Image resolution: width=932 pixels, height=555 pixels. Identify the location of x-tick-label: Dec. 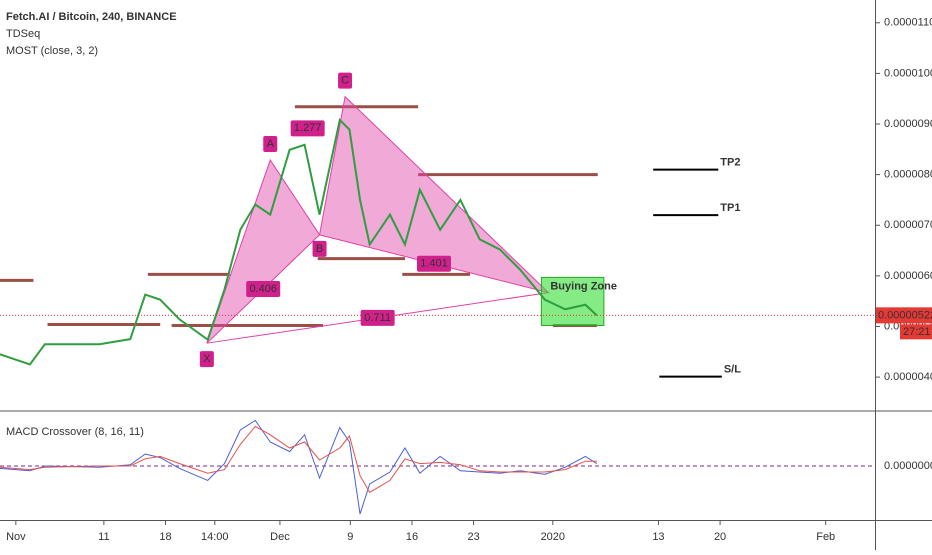
(280, 537).